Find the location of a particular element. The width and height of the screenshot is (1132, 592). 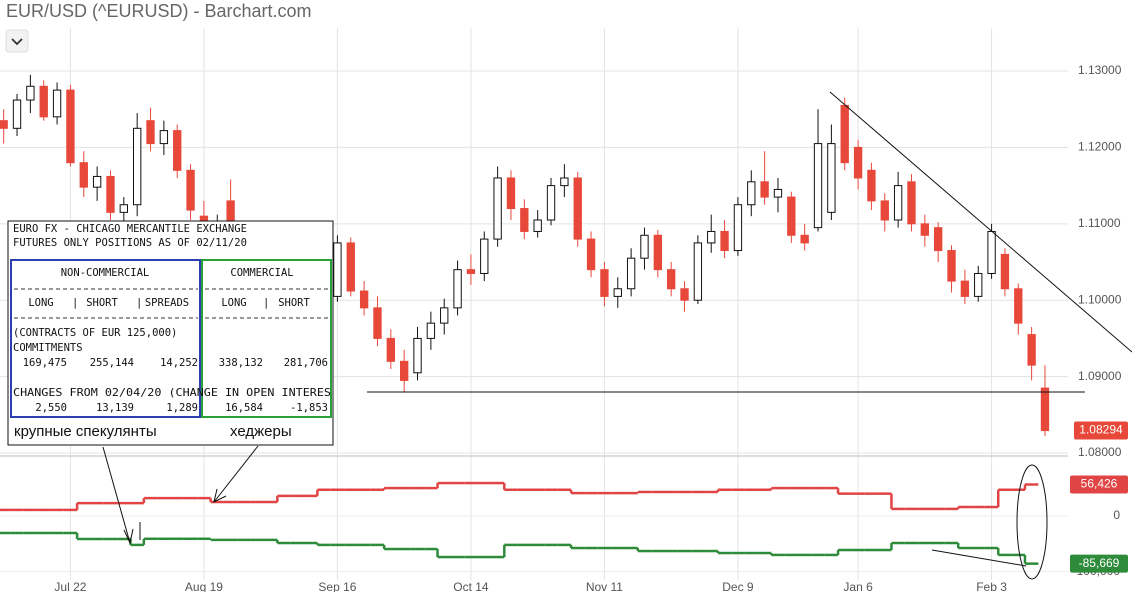

cell: 2,550 is located at coordinates (51, 408).